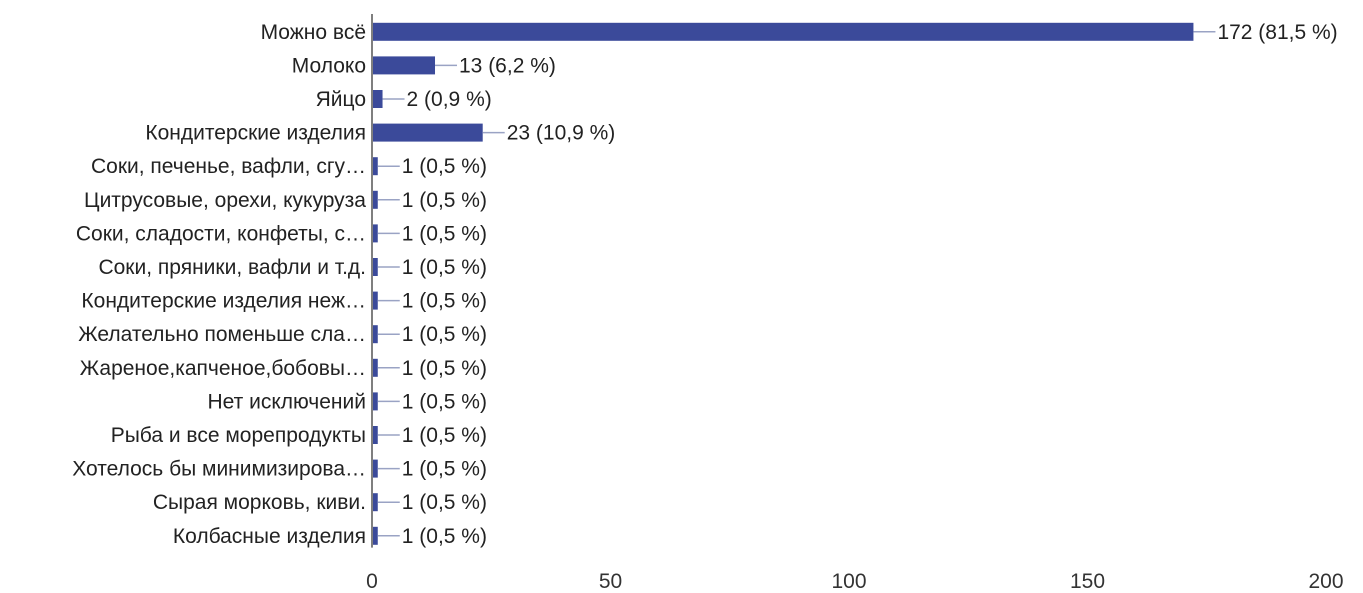  Describe the element at coordinates (444, 435) in the screenshot. I see `data-label-12: 1 (0,5 %)` at that location.